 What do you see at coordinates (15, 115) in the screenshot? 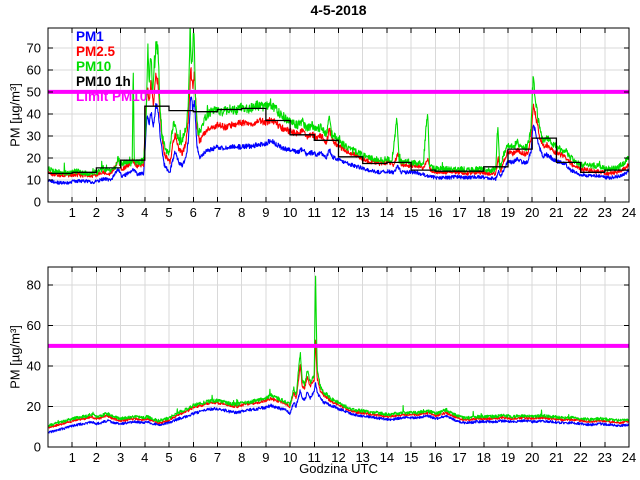
I see `y-axis-label-top: PM [µg/m³]` at bounding box center [15, 115].